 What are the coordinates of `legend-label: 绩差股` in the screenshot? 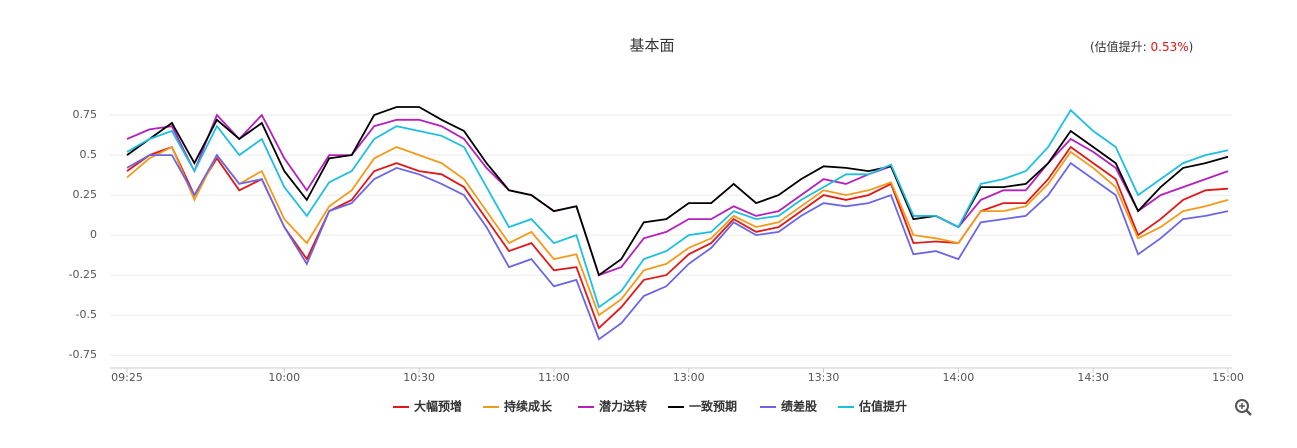 It's located at (799, 406).